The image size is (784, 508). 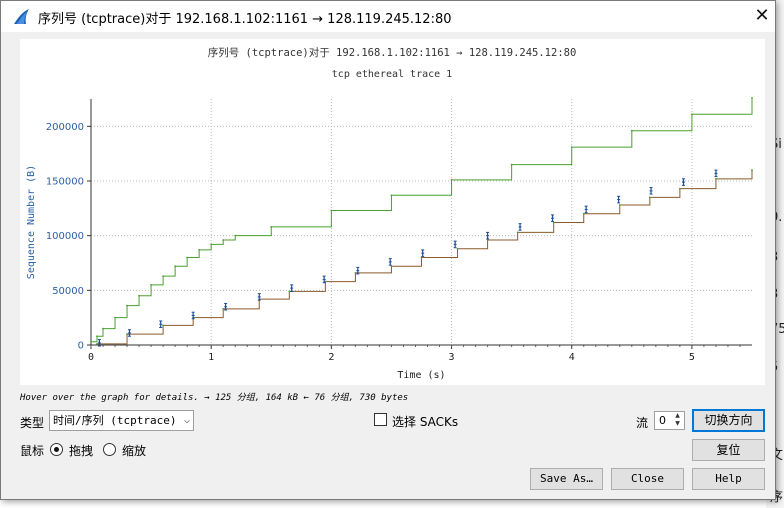 I want to click on stream-value: 0, so click(x=662, y=420).